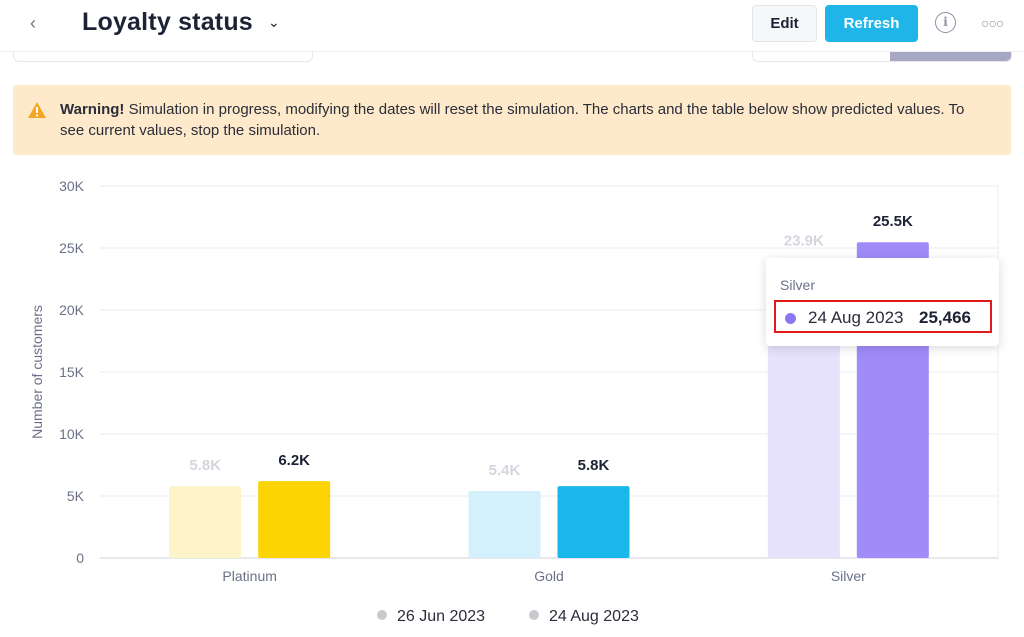 This screenshot has width=1024, height=637. I want to click on tooltip-date: 24 Aug 2023, so click(856, 317).